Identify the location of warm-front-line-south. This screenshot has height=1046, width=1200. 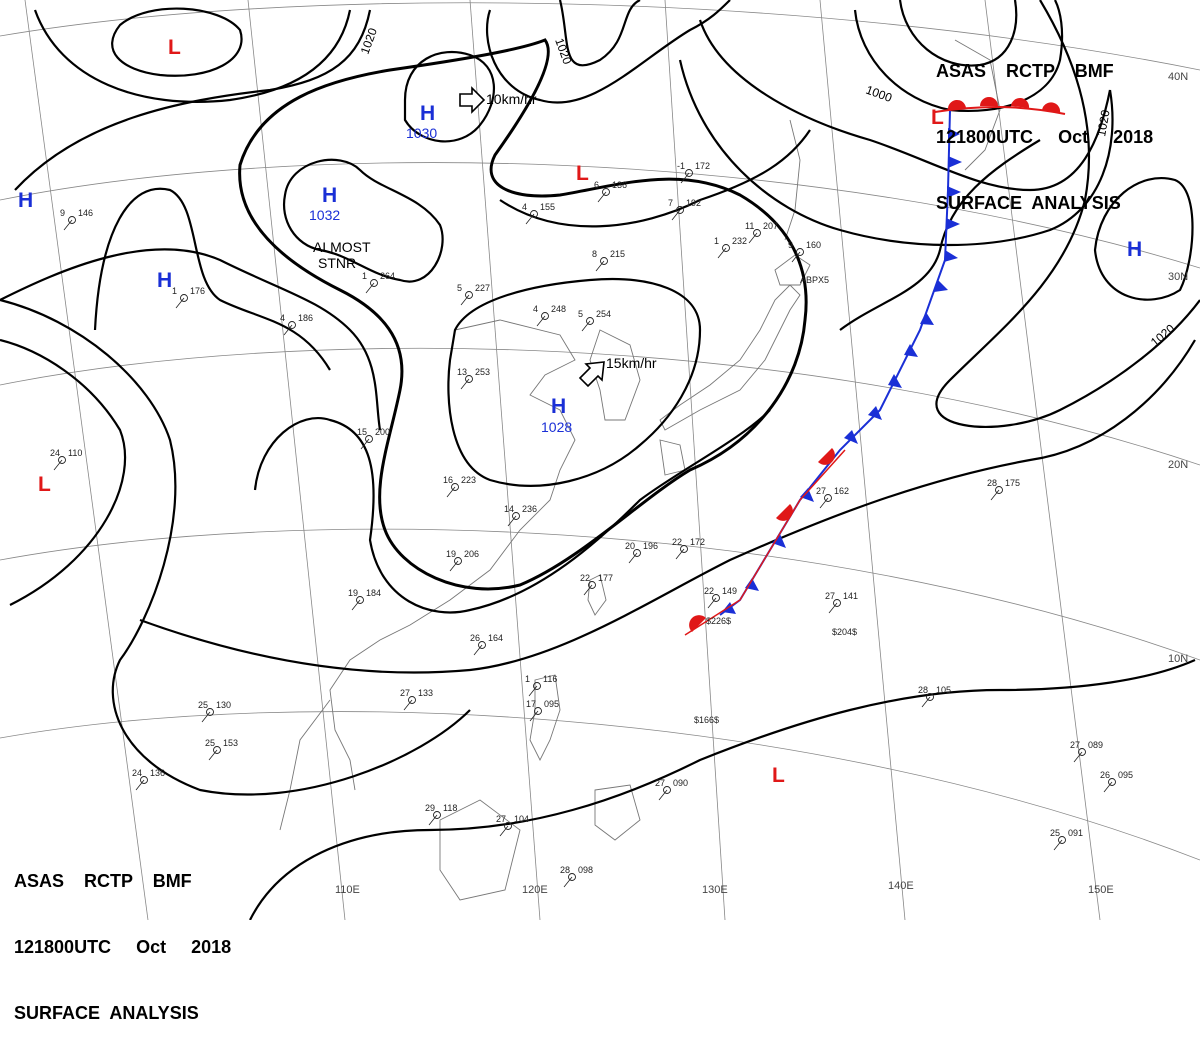
(765, 542).